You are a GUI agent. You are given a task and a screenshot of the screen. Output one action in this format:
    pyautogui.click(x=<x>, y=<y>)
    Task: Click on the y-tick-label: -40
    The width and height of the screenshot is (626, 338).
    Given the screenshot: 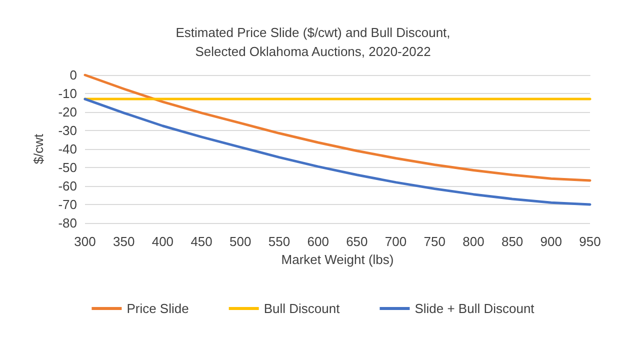 What is the action you would take?
    pyautogui.click(x=67, y=149)
    